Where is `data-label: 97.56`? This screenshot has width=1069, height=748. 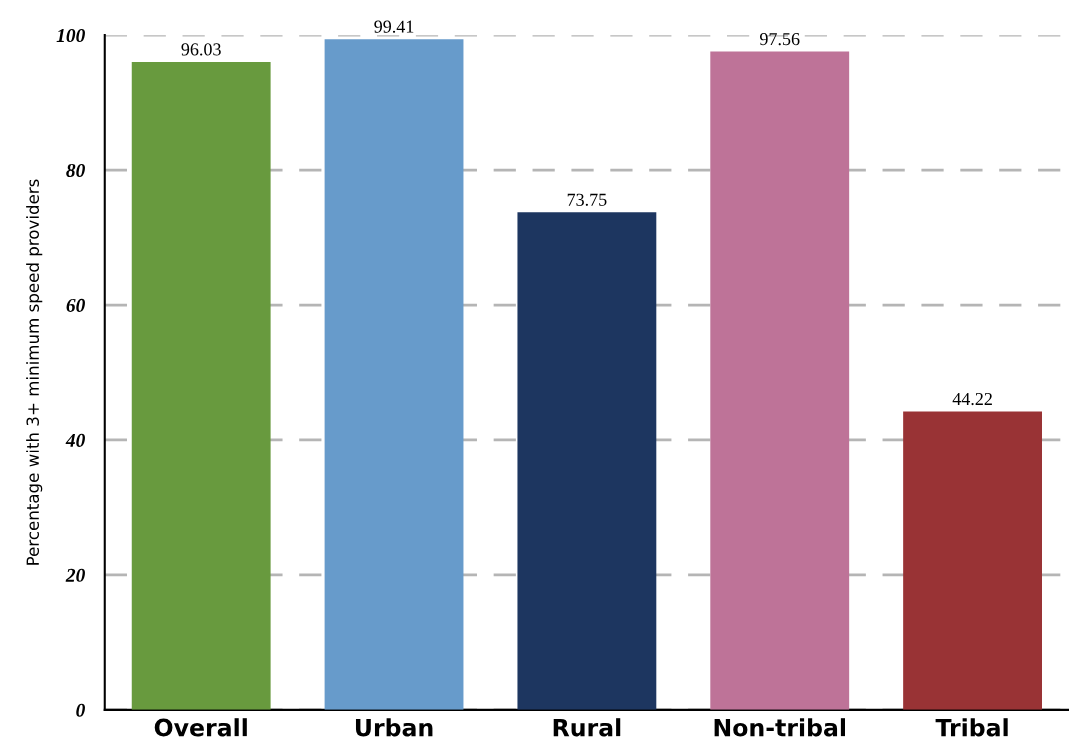
data-label: 97.56 is located at coordinates (780, 39).